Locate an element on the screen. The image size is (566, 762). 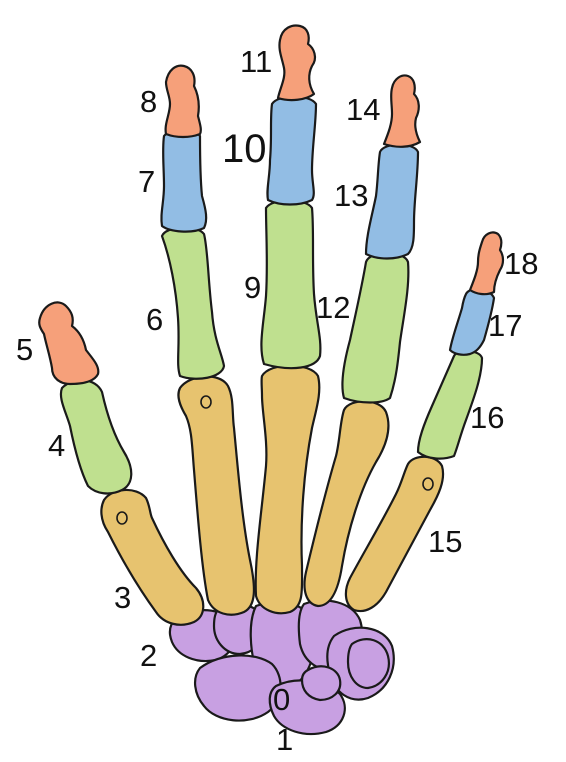
middle-middle-phalanx is located at coordinates (292, 150).